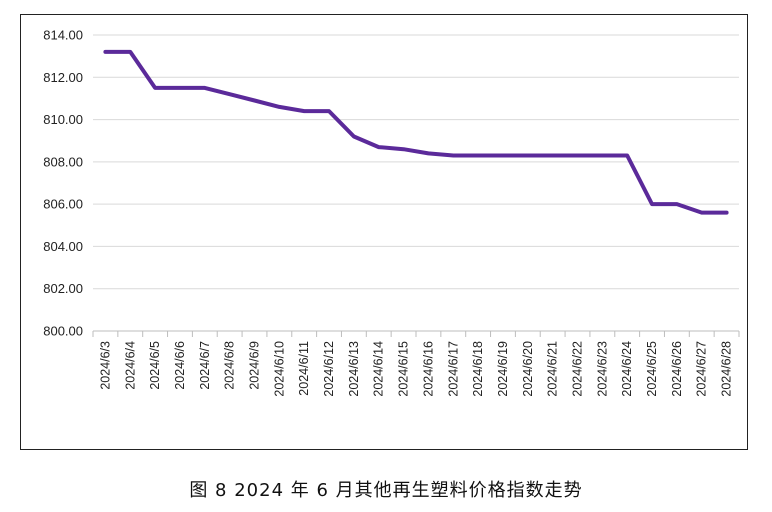  I want to click on y-tick-label: 808.00, so click(63, 161).